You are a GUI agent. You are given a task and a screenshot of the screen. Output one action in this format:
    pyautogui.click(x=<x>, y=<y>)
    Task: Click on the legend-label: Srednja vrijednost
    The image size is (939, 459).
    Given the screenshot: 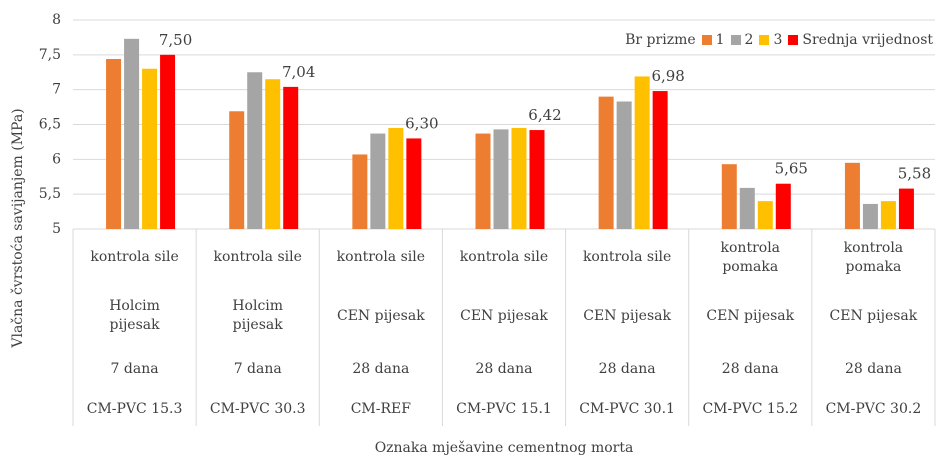 What is the action you would take?
    pyautogui.click(x=867, y=40)
    